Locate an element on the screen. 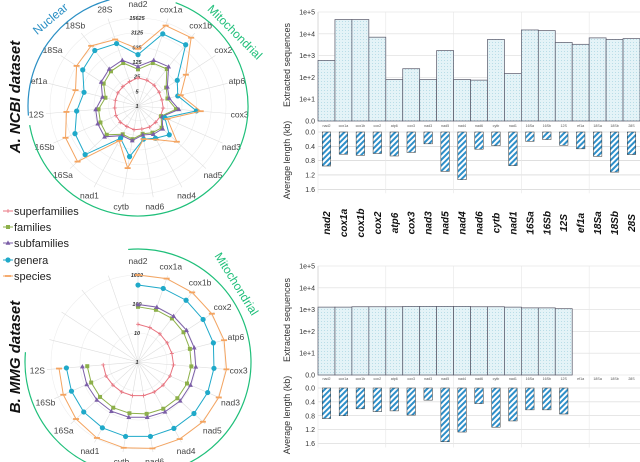 This screenshot has height=462, width=640. sequence-bar-cox1b is located at coordinates (360, 70).